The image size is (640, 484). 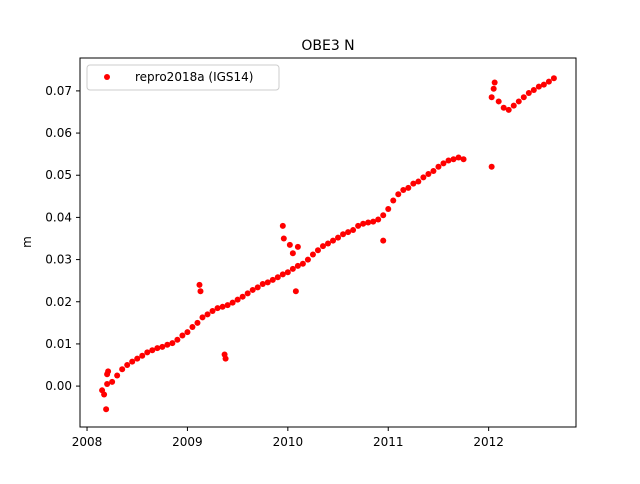 I want to click on x-tick-label: 2012, so click(x=488, y=442).